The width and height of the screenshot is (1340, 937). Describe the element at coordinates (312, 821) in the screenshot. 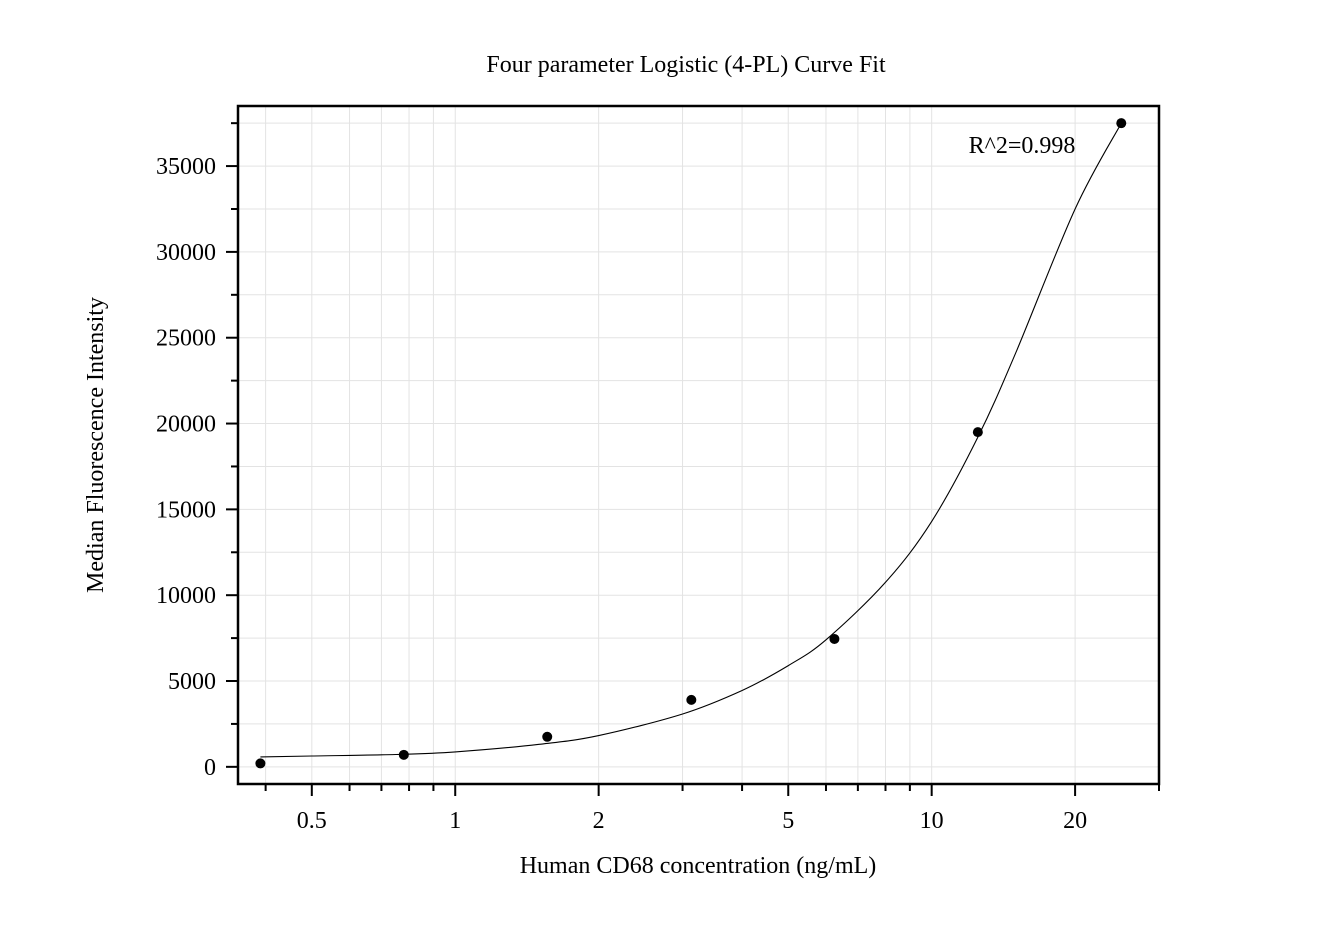

I see `x-tick-label: 0.5` at that location.